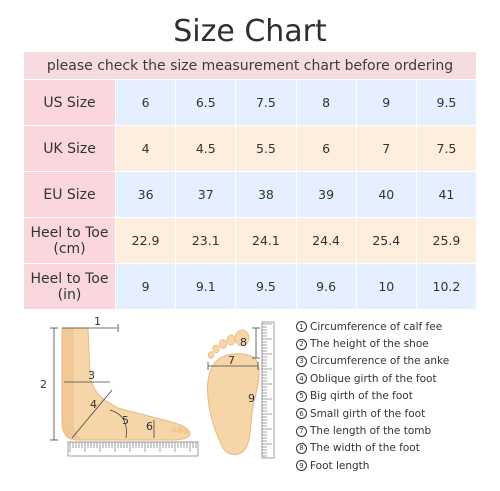  Describe the element at coordinates (43, 384) in the screenshot. I see `side-label-2: 2` at that location.